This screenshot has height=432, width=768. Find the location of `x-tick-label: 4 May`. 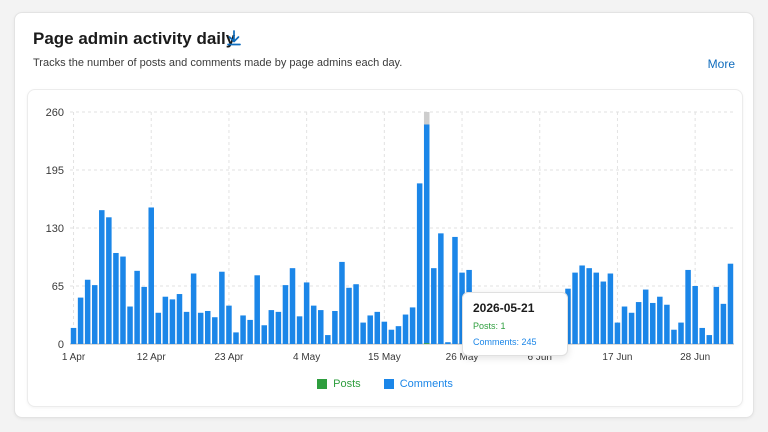

x-tick-label: 4 May is located at coordinates (306, 357).